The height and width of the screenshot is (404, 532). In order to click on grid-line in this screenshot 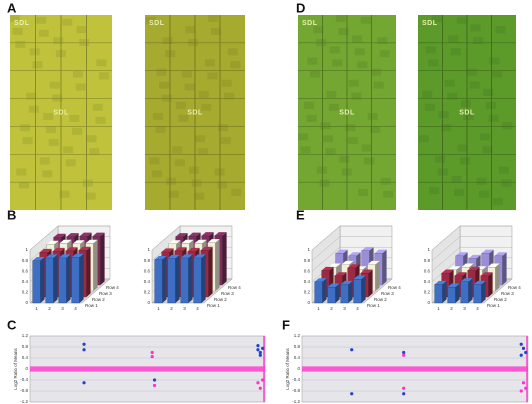, I will do `click(471, 248)`.